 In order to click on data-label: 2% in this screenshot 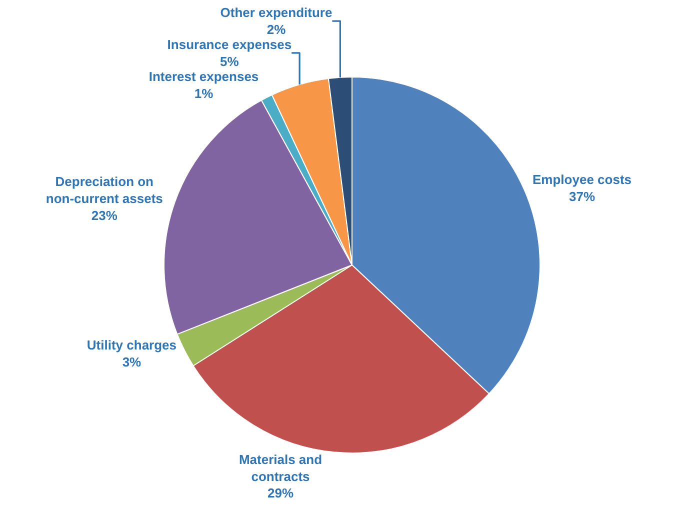, I will do `click(276, 29)`.